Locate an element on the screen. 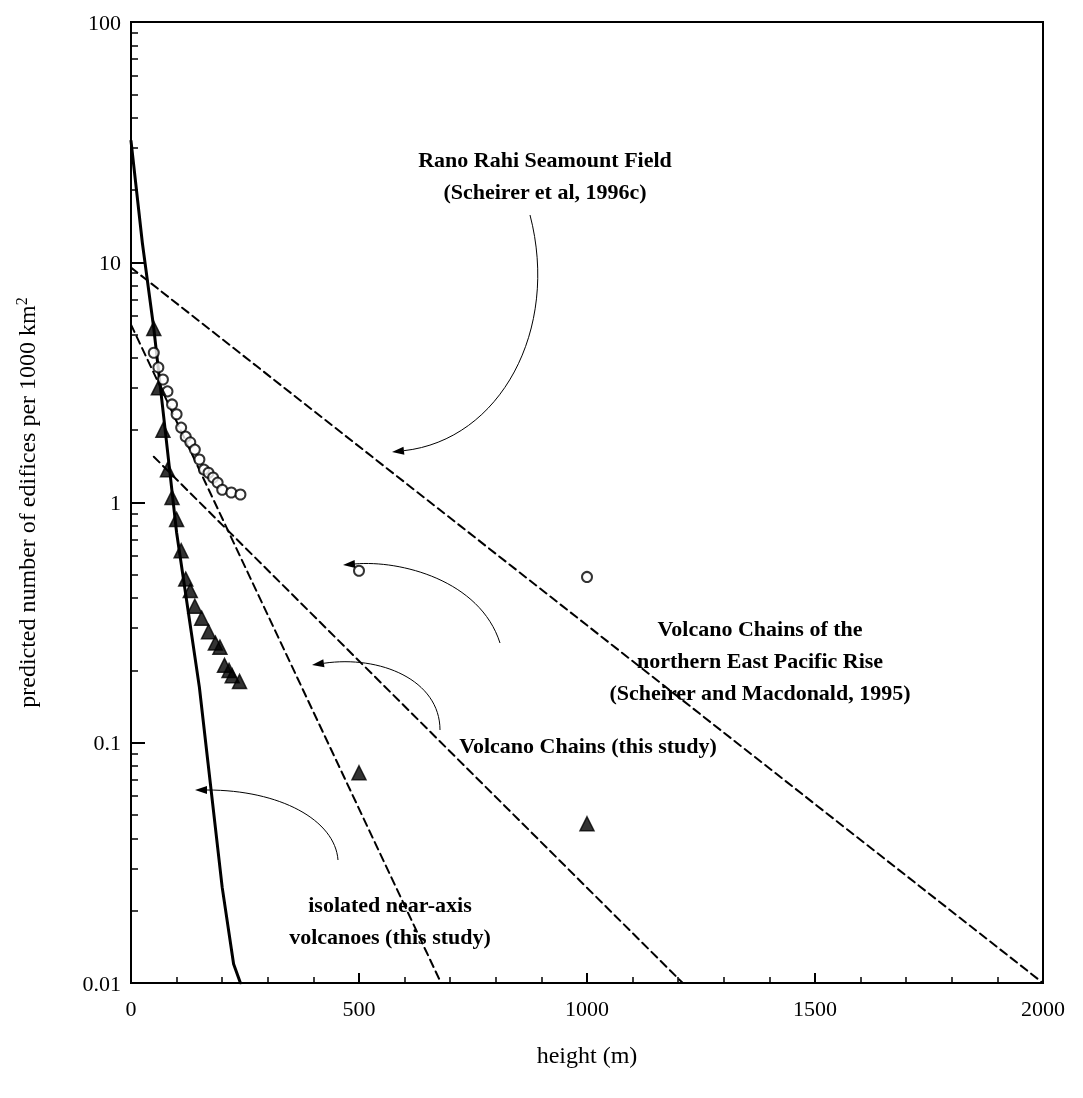 The width and height of the screenshot is (1083, 1098). x-tick-label: 1000 is located at coordinates (587, 1008).